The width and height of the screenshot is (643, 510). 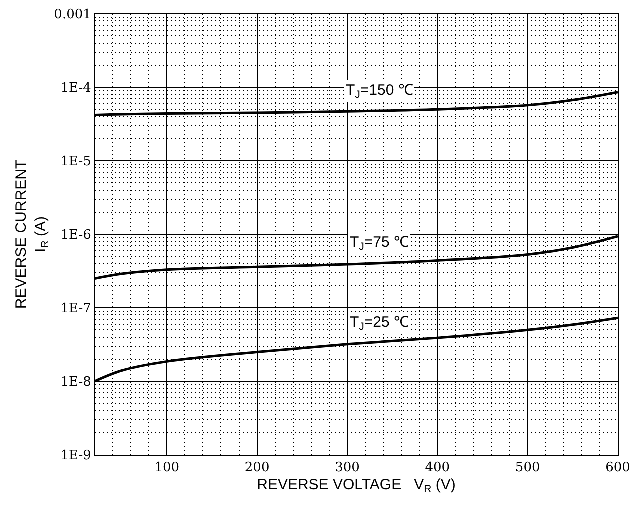 What do you see at coordinates (76, 88) in the screenshot?
I see `y-tick-label: 1E-4` at bounding box center [76, 88].